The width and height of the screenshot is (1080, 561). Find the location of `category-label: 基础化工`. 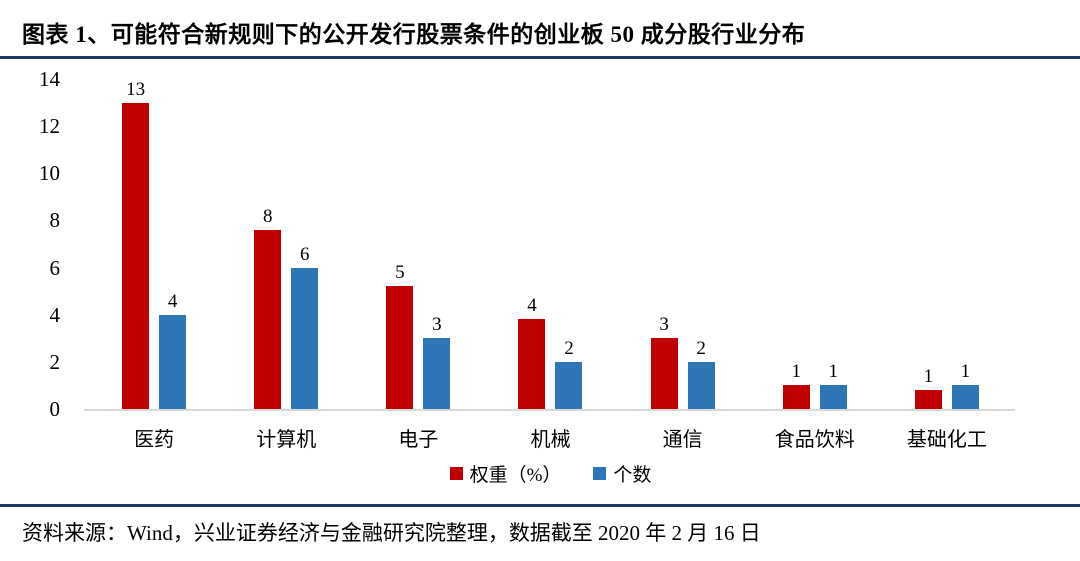

category-label: 基础化工 is located at coordinates (946, 440).